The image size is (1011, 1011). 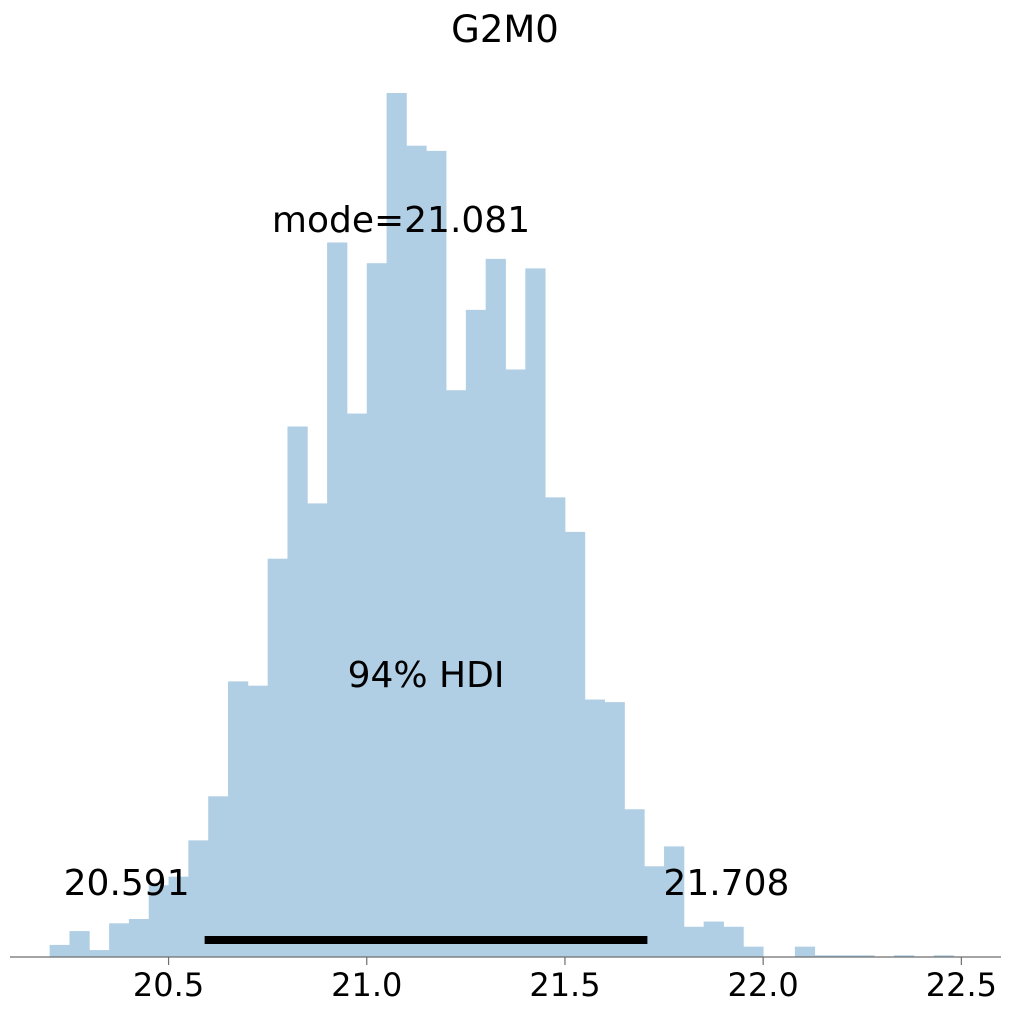 What do you see at coordinates (726, 883) in the screenshot?
I see `hdi-high-label: 21.708` at bounding box center [726, 883].